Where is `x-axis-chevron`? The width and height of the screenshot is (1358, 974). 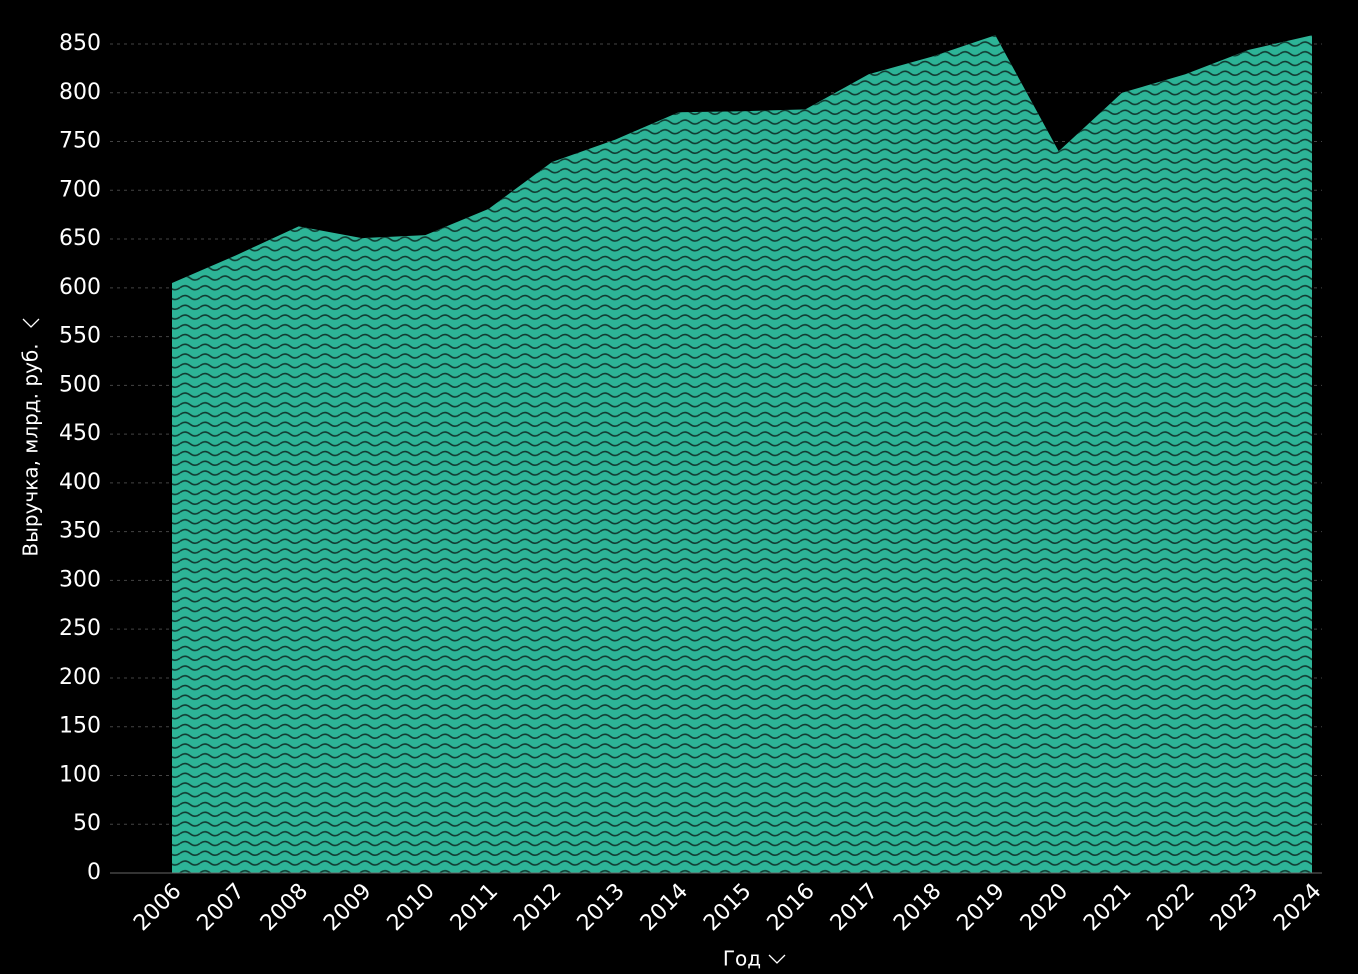 x-axis-chevron is located at coordinates (777, 959).